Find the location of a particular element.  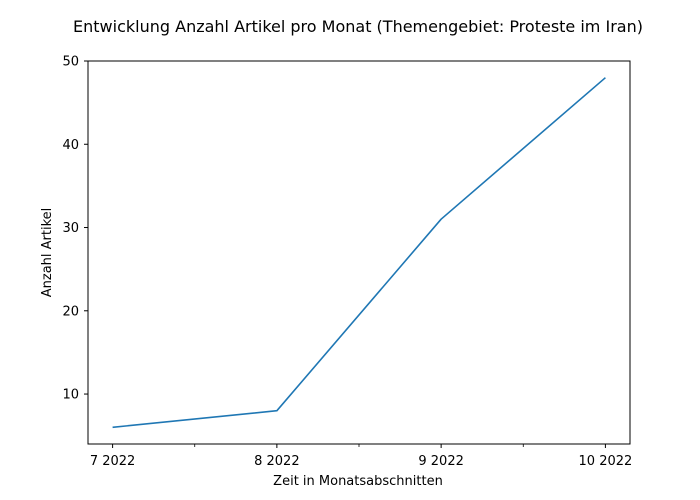

y-tick-label: 50 is located at coordinates (70, 62).